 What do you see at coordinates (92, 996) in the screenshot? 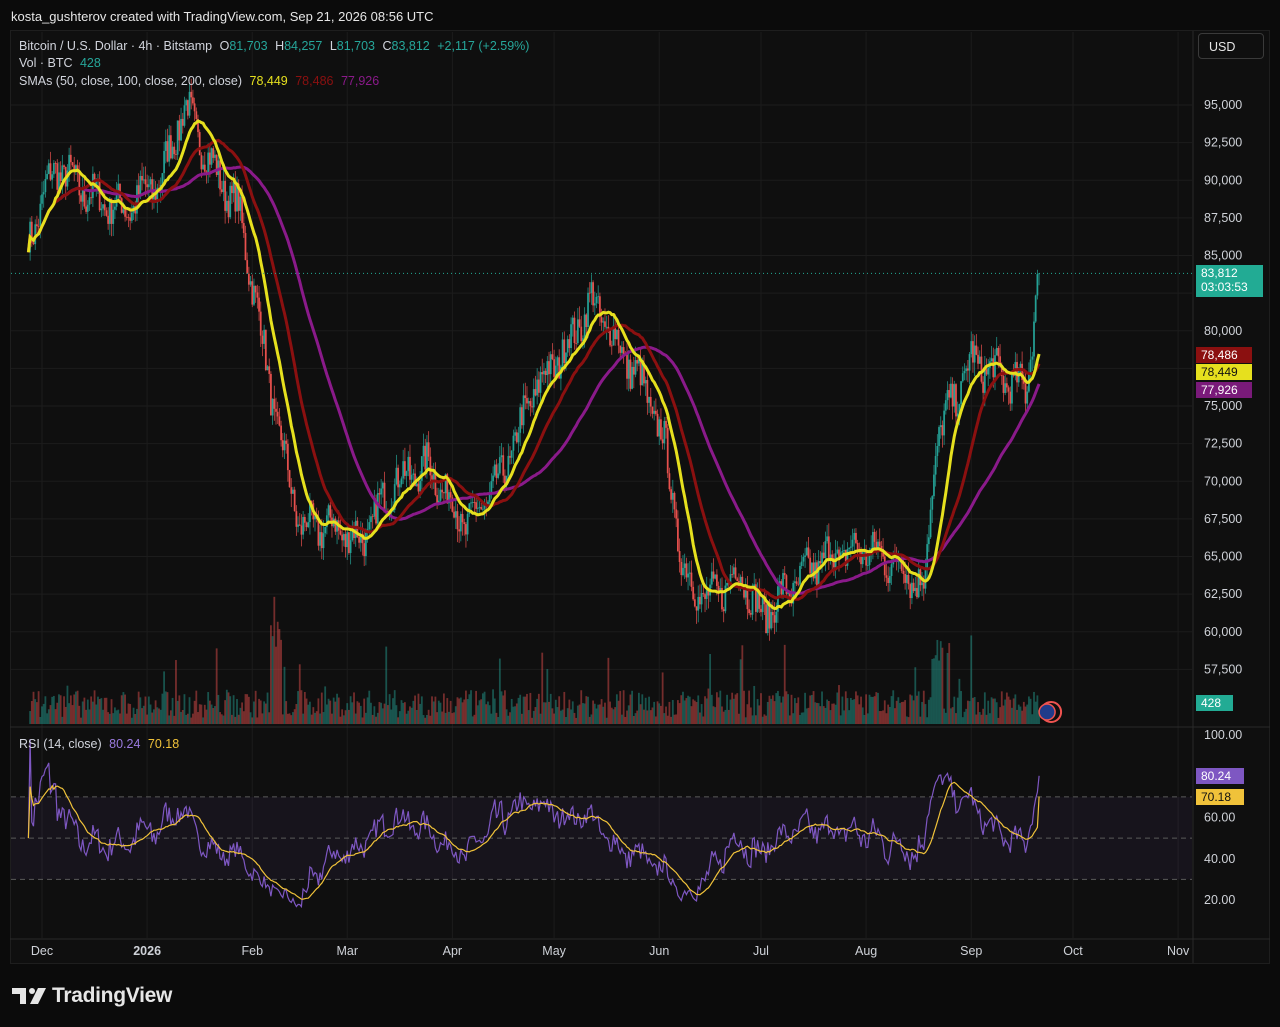
I see `tradingview-logo: TradingView` at bounding box center [92, 996].